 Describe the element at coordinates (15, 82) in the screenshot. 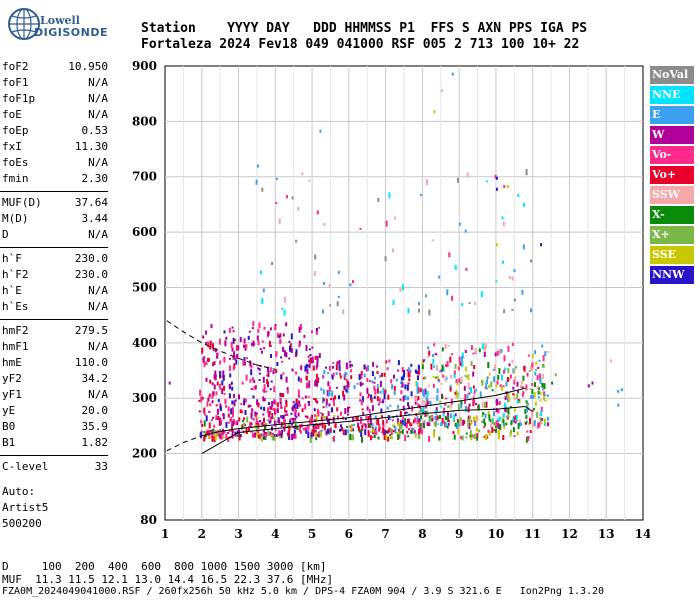

I see `param-name: foF1` at that location.